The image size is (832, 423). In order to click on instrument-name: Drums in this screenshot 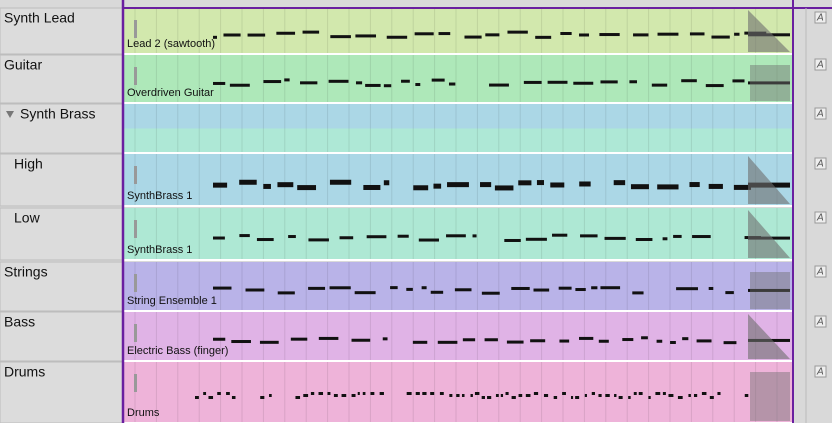, I will do `click(143, 413)`.